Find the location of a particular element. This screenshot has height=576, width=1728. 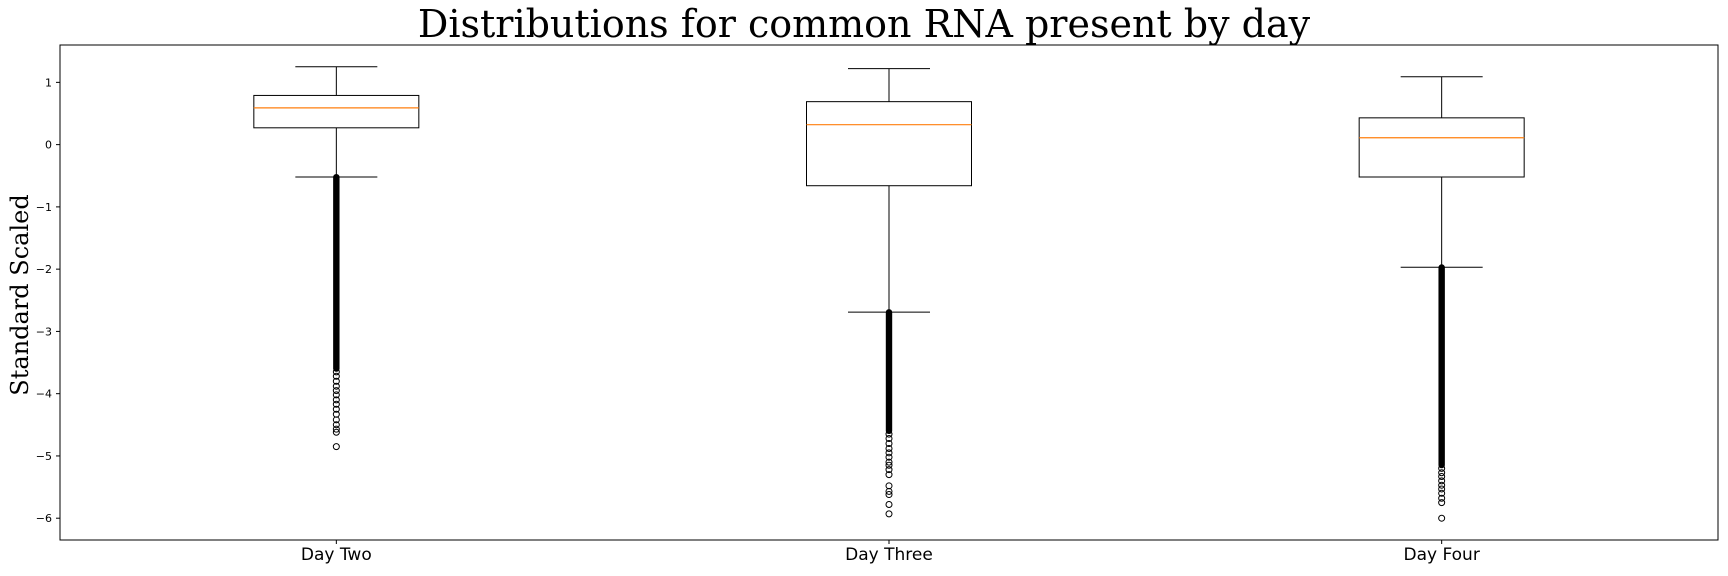

y-tick-label: −5 is located at coordinates (44, 456).